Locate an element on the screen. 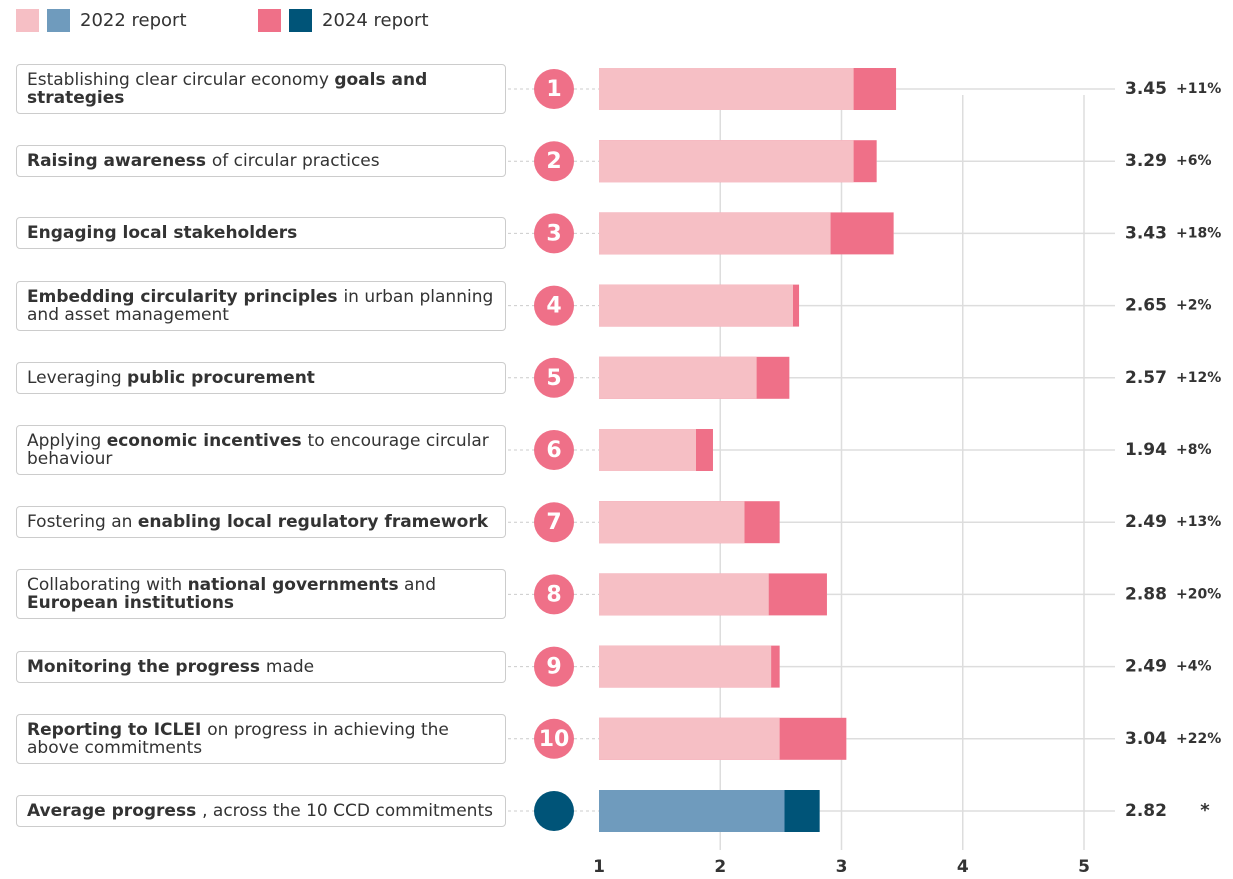 This screenshot has width=1233, height=879. label-part: Collaborating with is located at coordinates (107, 585).